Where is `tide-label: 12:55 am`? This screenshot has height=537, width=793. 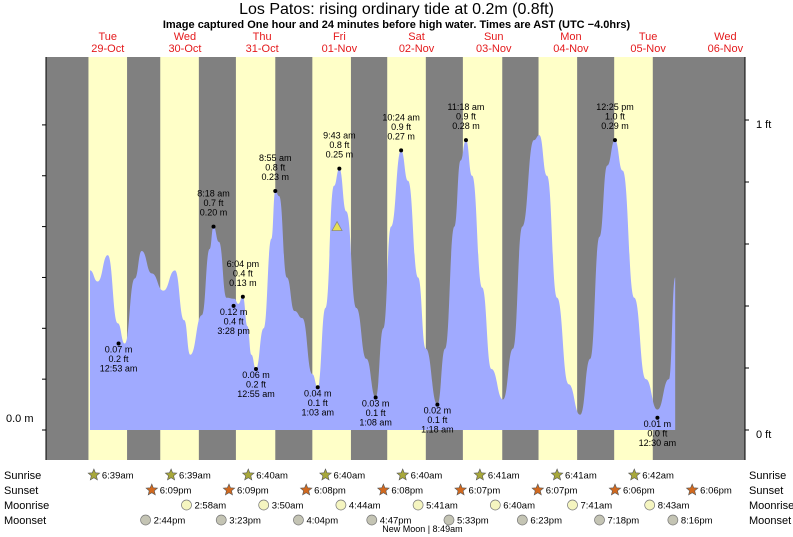
tide-label: 12:55 am is located at coordinates (256, 394).